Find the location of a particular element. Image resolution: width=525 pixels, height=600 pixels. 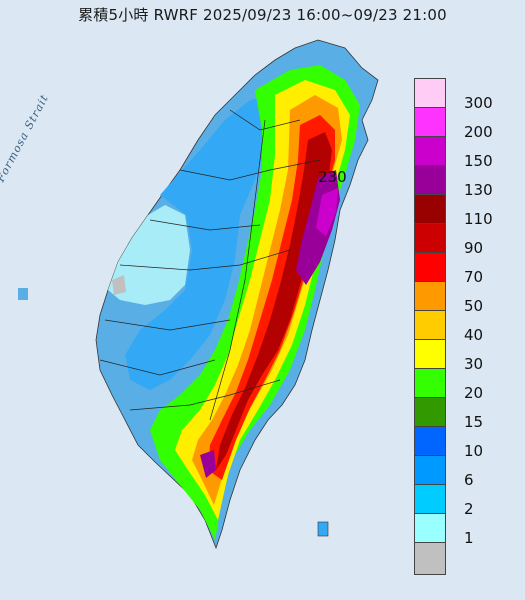

legend-entry: 300 is located at coordinates (467, 95).